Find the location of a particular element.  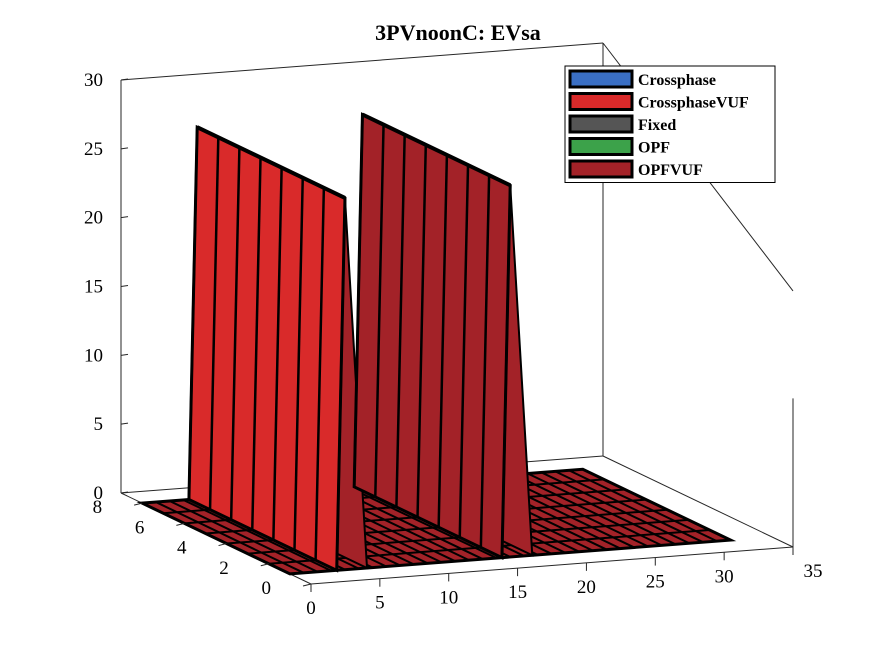

legend-label: CrossphaseVUF is located at coordinates (693, 103).